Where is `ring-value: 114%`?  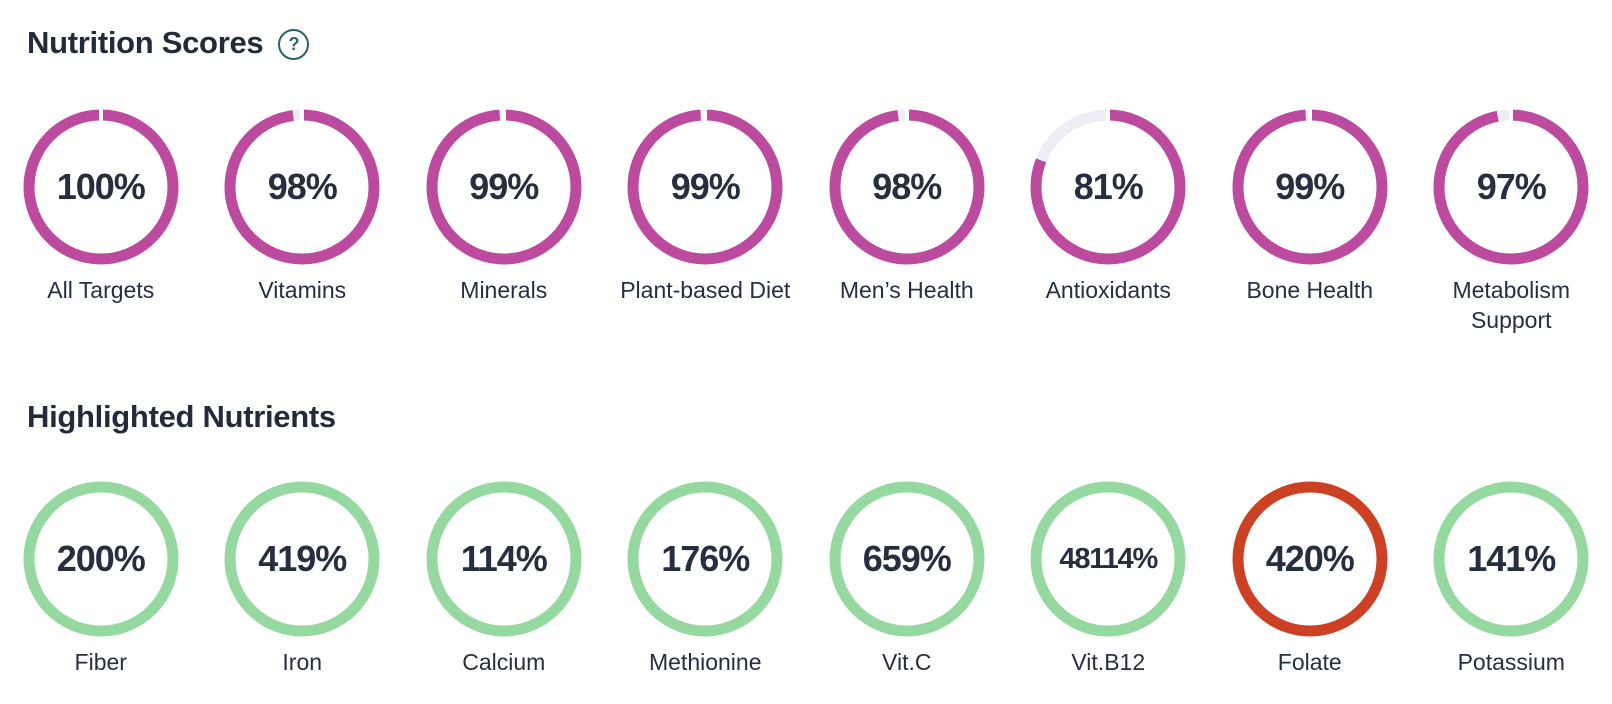 ring-value: 114% is located at coordinates (504, 558).